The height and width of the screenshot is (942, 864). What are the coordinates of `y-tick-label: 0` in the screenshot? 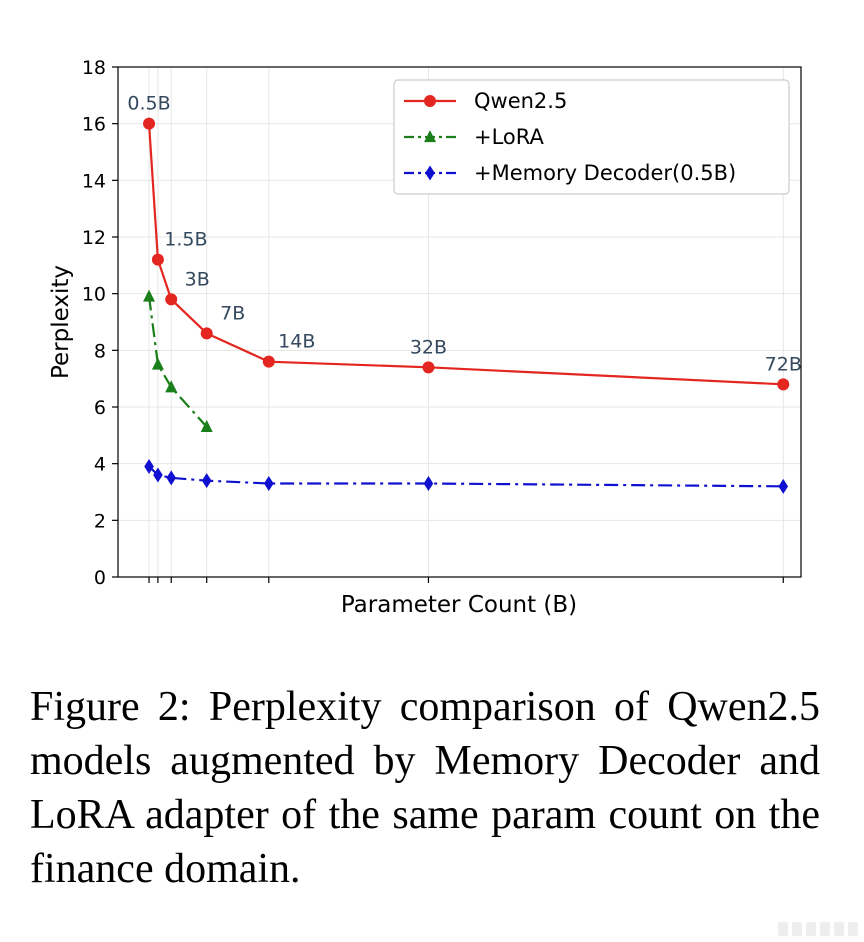 It's located at (100, 578).